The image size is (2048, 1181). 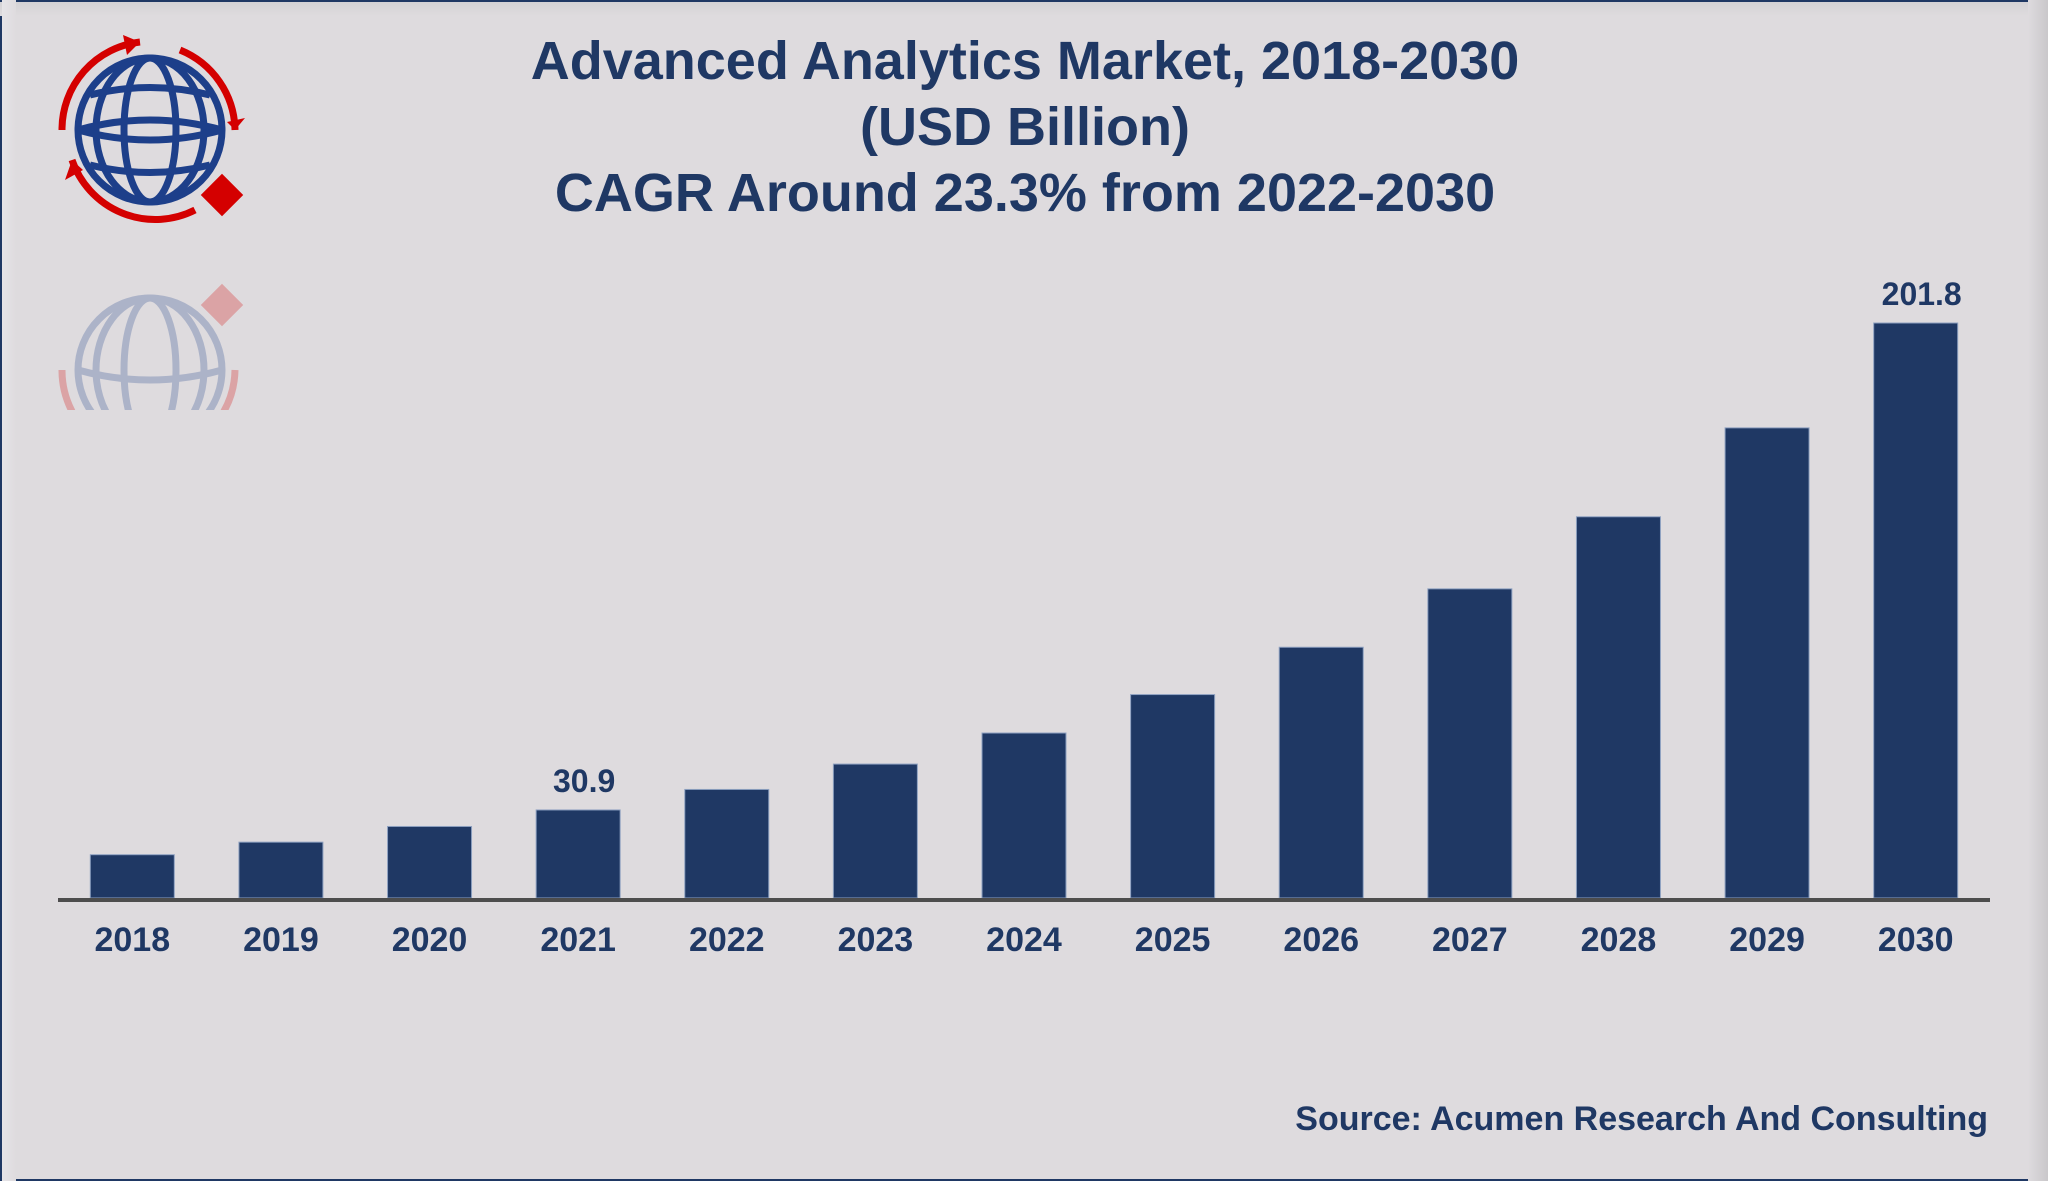 I want to click on bar-2024, so click(x=1024, y=815).